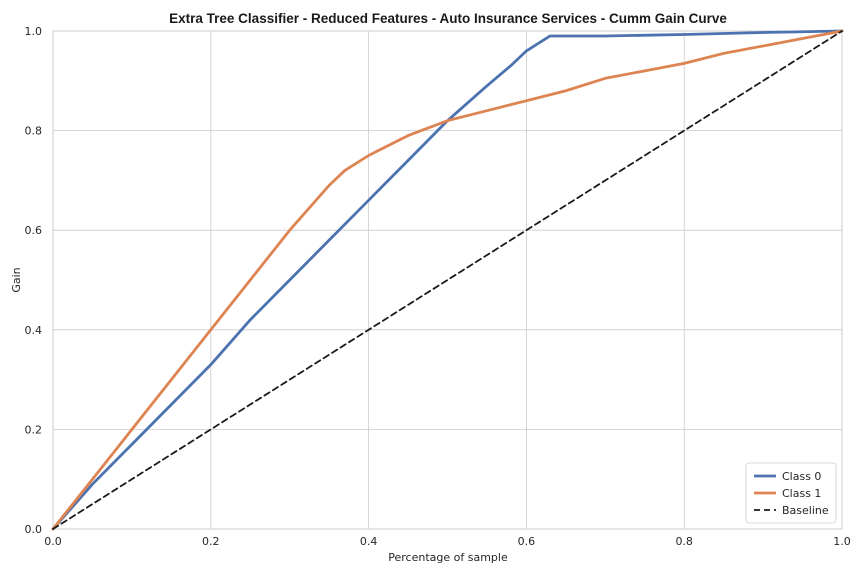  What do you see at coordinates (369, 541) in the screenshot?
I see `x-tick-label: 0.4` at bounding box center [369, 541].